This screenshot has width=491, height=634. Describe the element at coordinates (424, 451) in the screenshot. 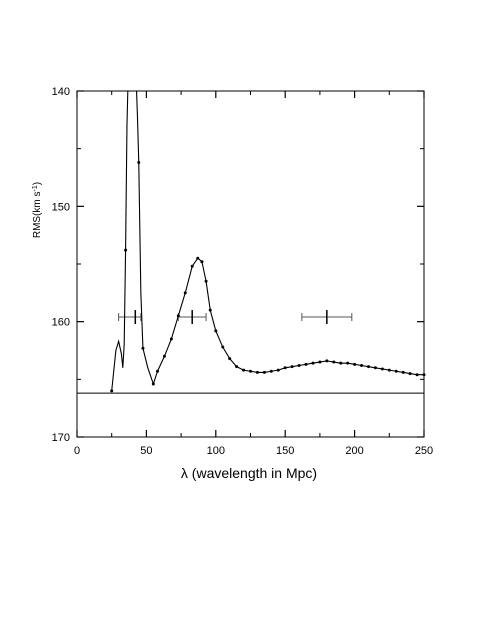

I see `x-tick-label: 250` at that location.